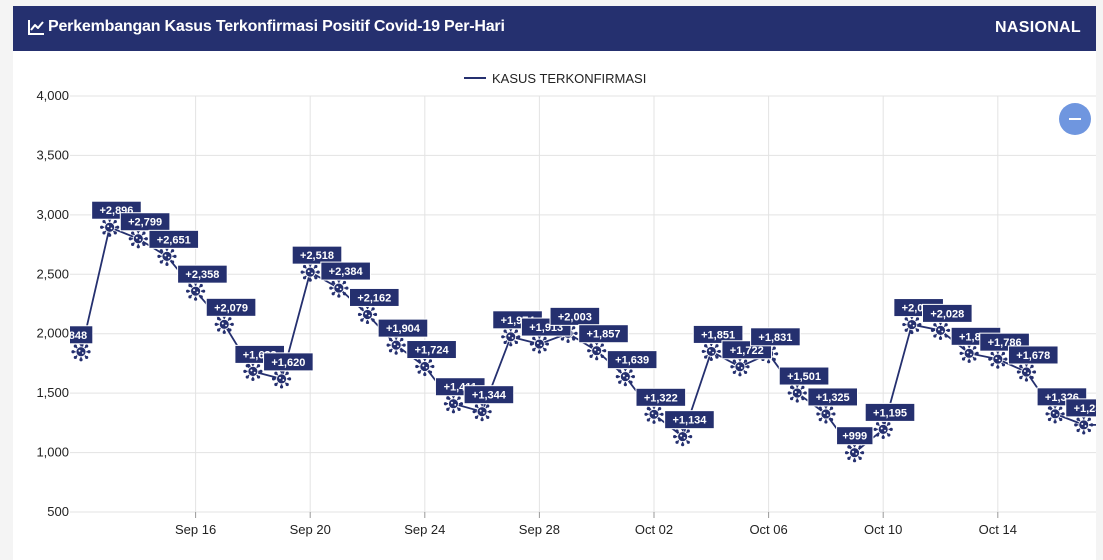 This screenshot has width=1103, height=560. Describe the element at coordinates (58, 511) in the screenshot. I see `y-tick-label: 500` at that location.